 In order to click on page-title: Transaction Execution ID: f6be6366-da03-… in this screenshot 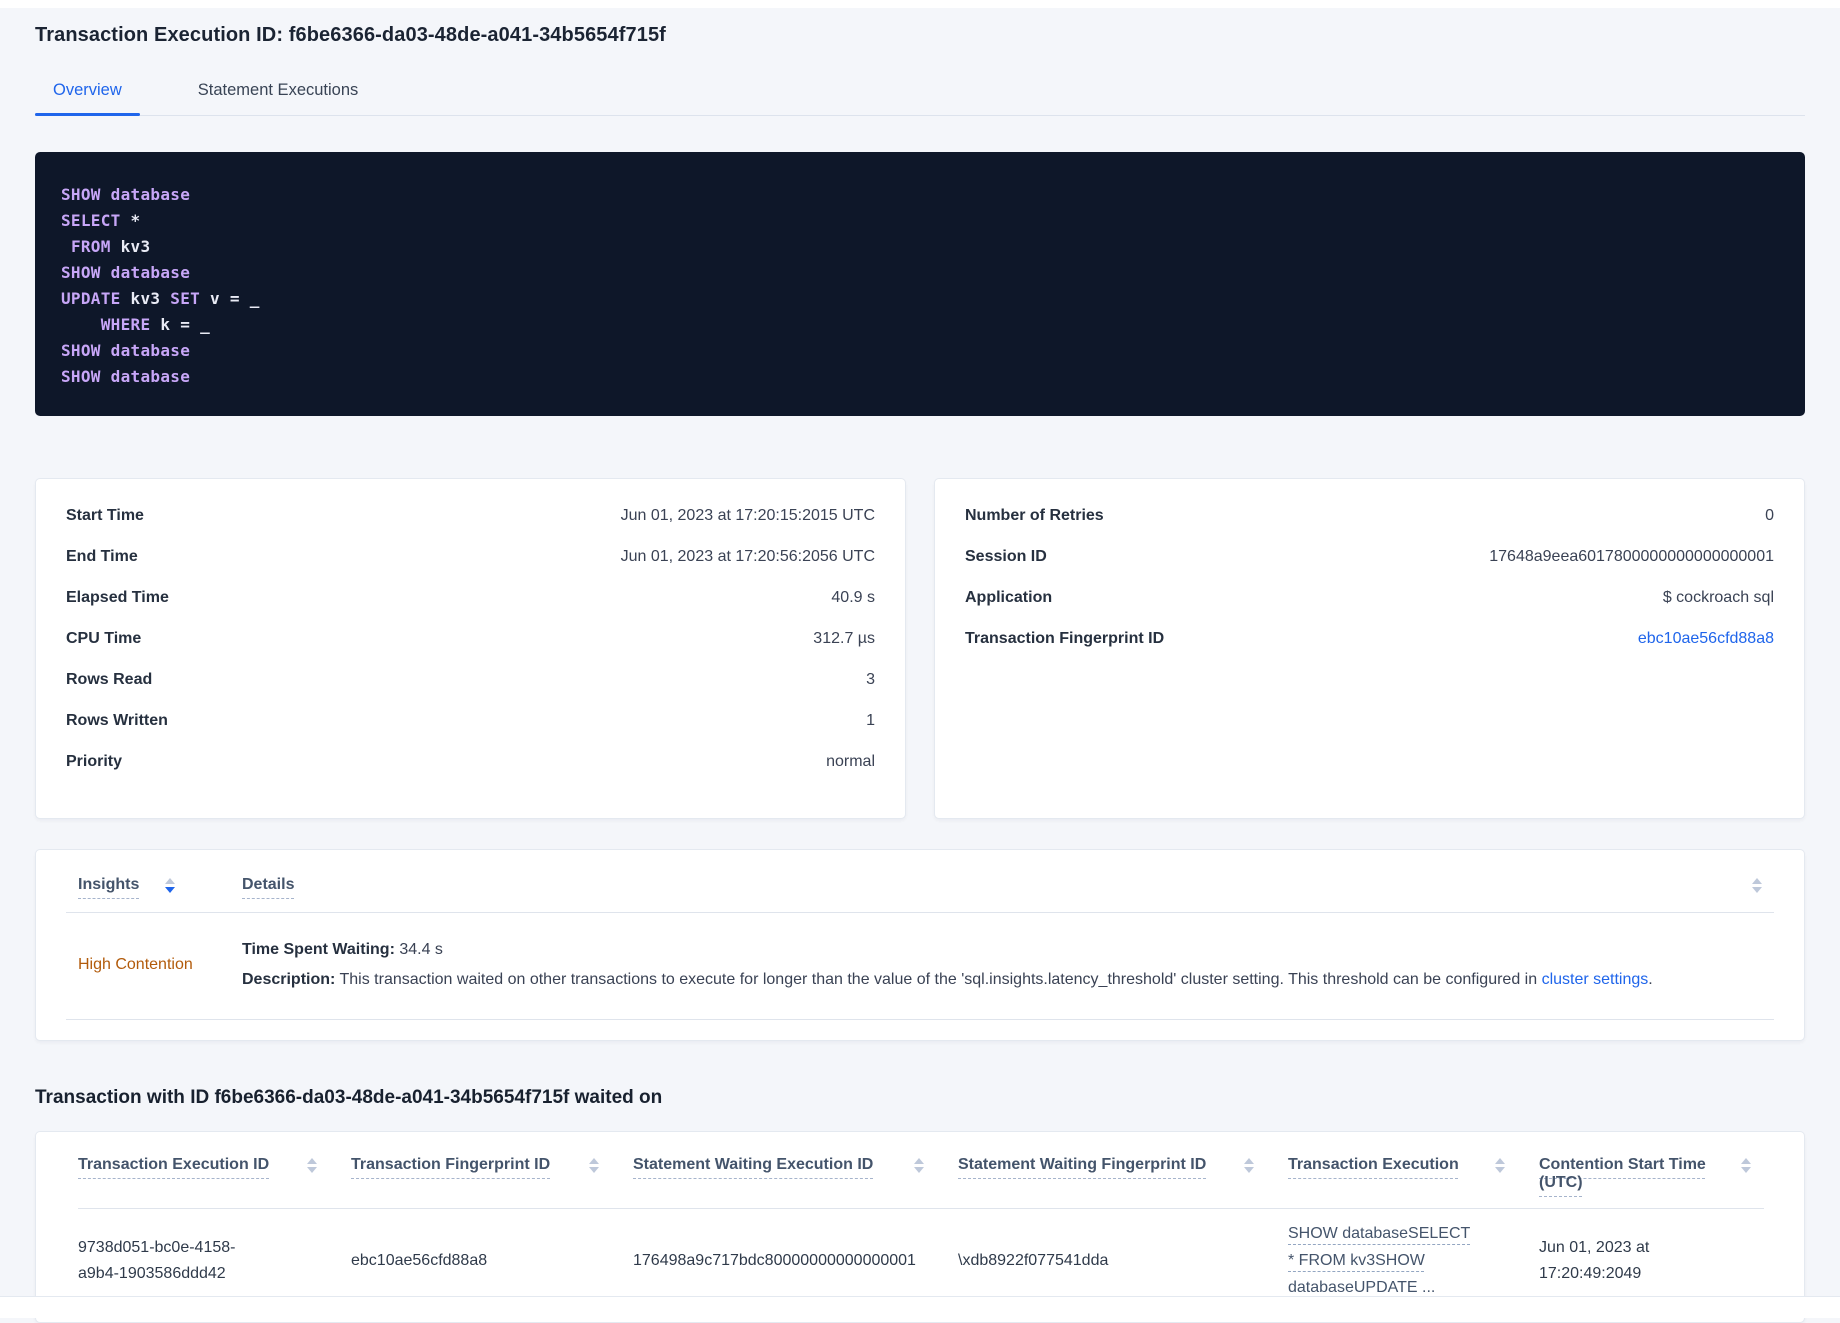, I will do `click(350, 35)`.